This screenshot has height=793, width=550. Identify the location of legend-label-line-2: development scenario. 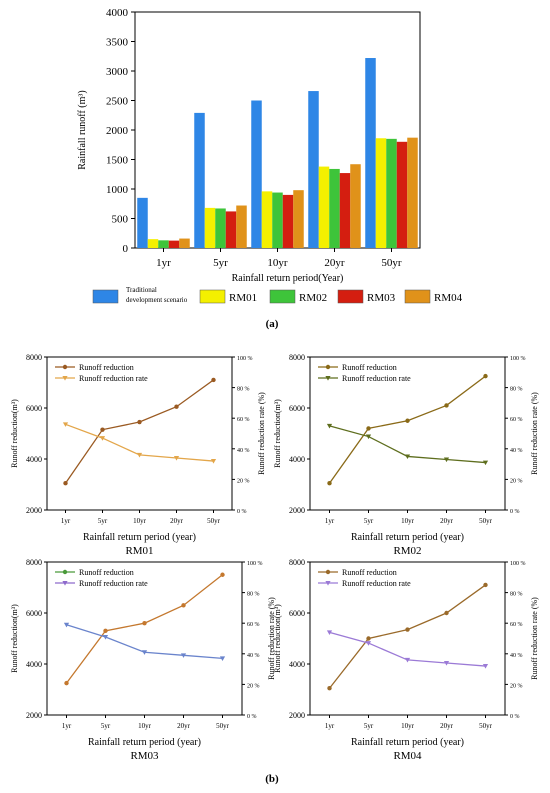
(157, 300).